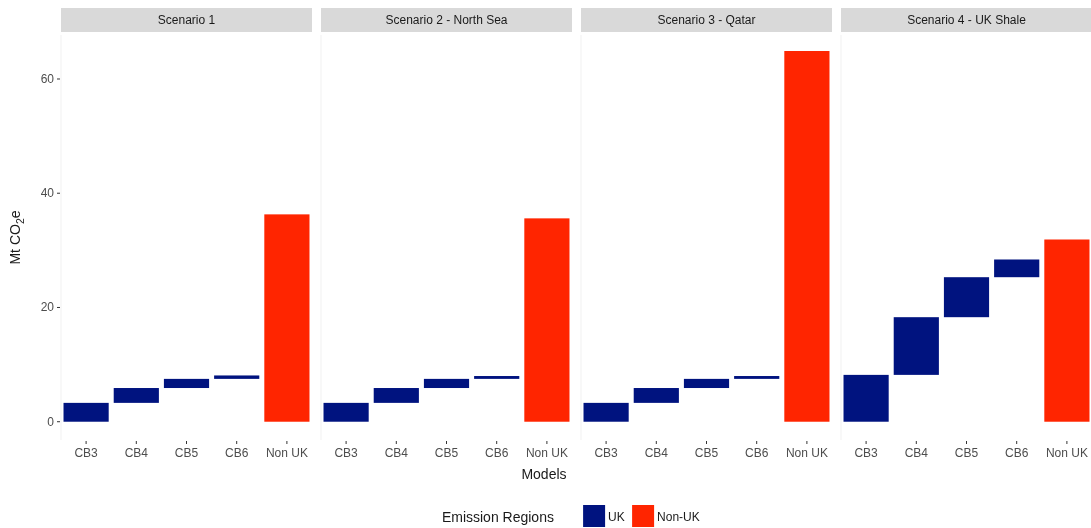 Image resolution: width=1091 pixels, height=528 pixels. What do you see at coordinates (544, 474) in the screenshot?
I see `x-axis-title: Models` at bounding box center [544, 474].